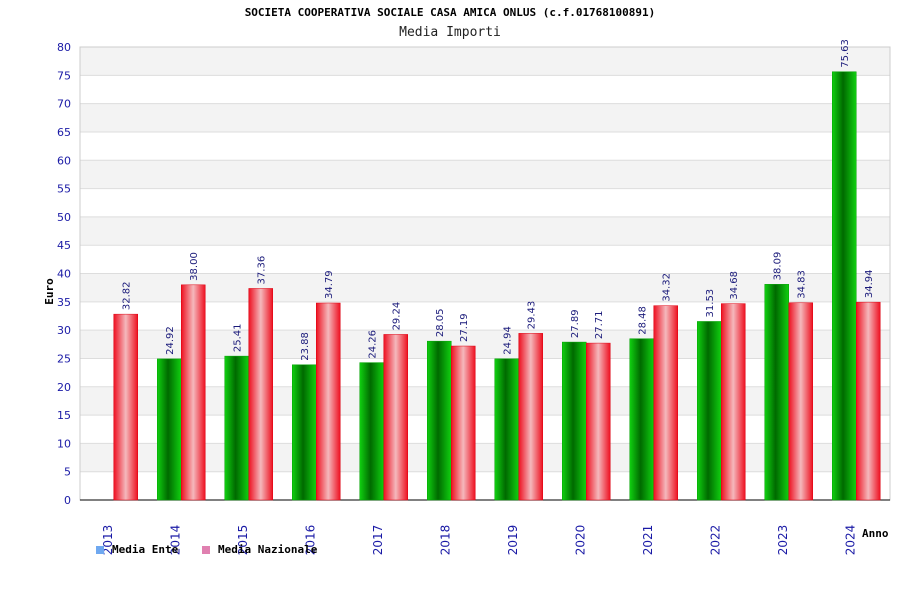  What do you see at coordinates (643, 320) in the screenshot?
I see `bar-value-label: 28.48` at bounding box center [643, 320].